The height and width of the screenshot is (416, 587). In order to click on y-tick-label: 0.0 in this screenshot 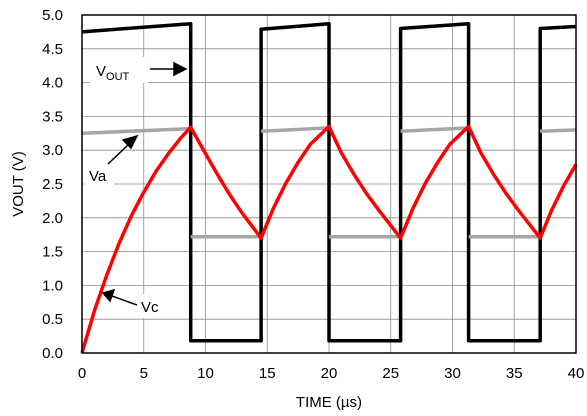, I will do `click(52, 353)`.